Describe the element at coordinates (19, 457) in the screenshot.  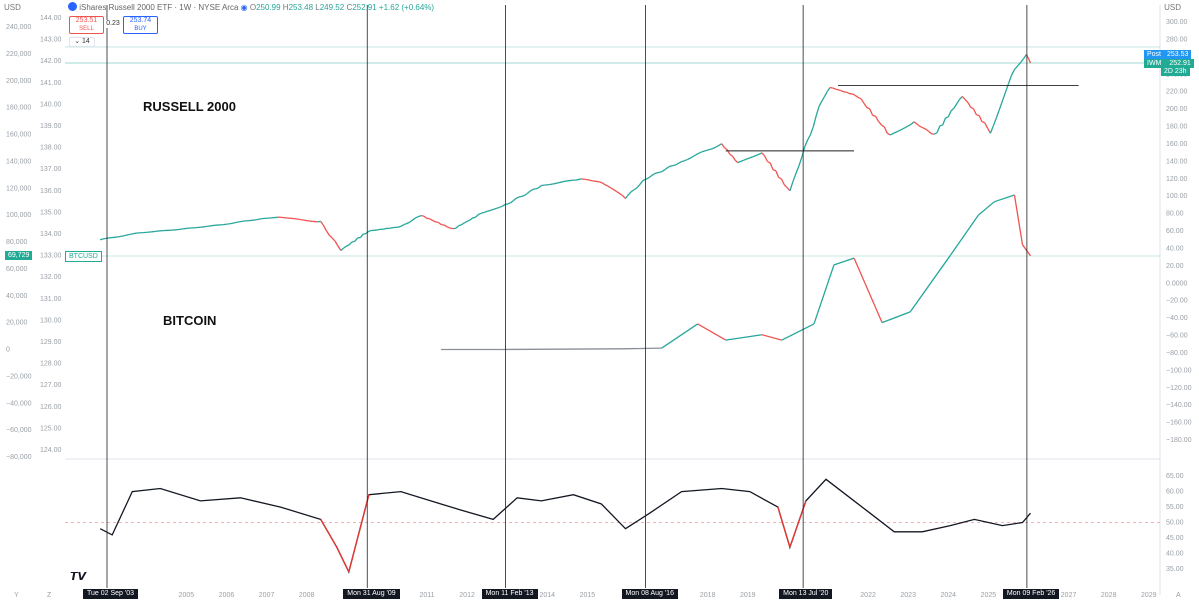
I see `left-btc-tick: −80,000` at that location.